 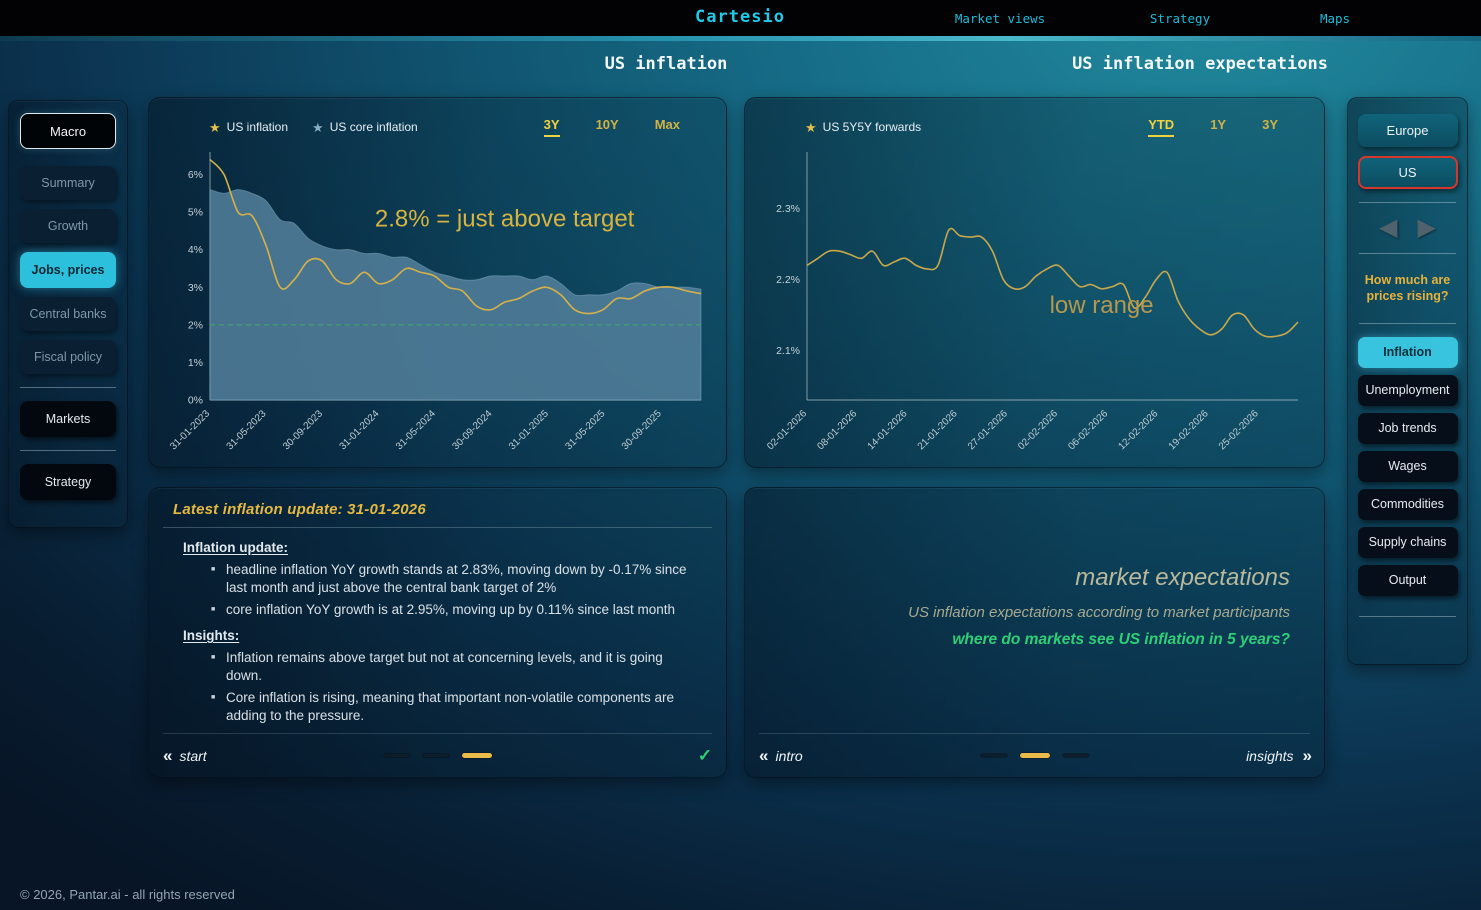 I want to click on back-label: start, so click(x=193, y=755).